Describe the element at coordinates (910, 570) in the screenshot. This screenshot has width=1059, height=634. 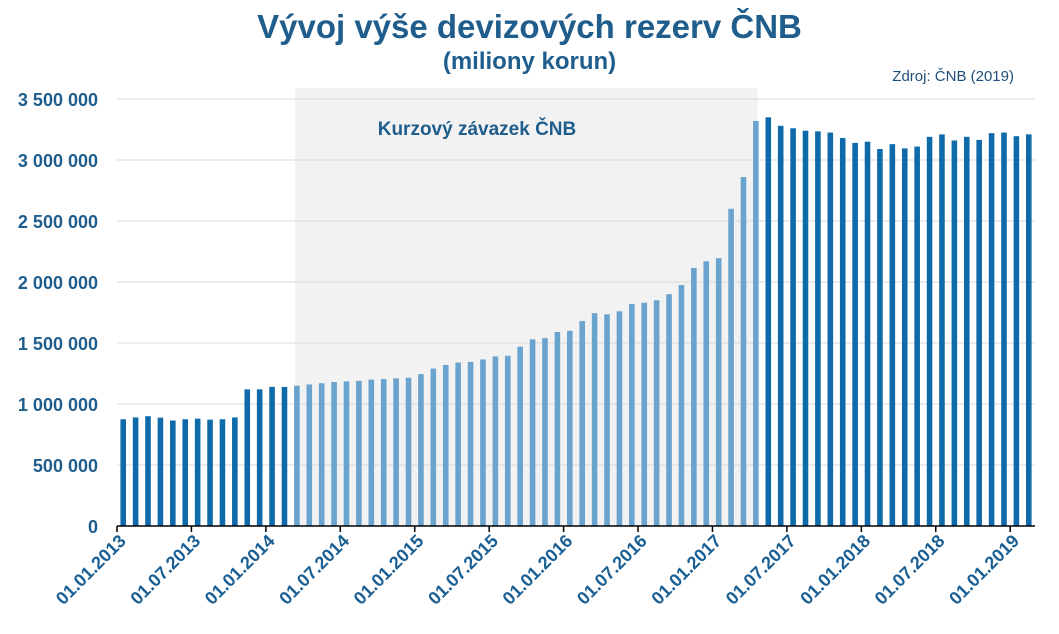
I see `x-tick-label: 01.07.2018` at that location.